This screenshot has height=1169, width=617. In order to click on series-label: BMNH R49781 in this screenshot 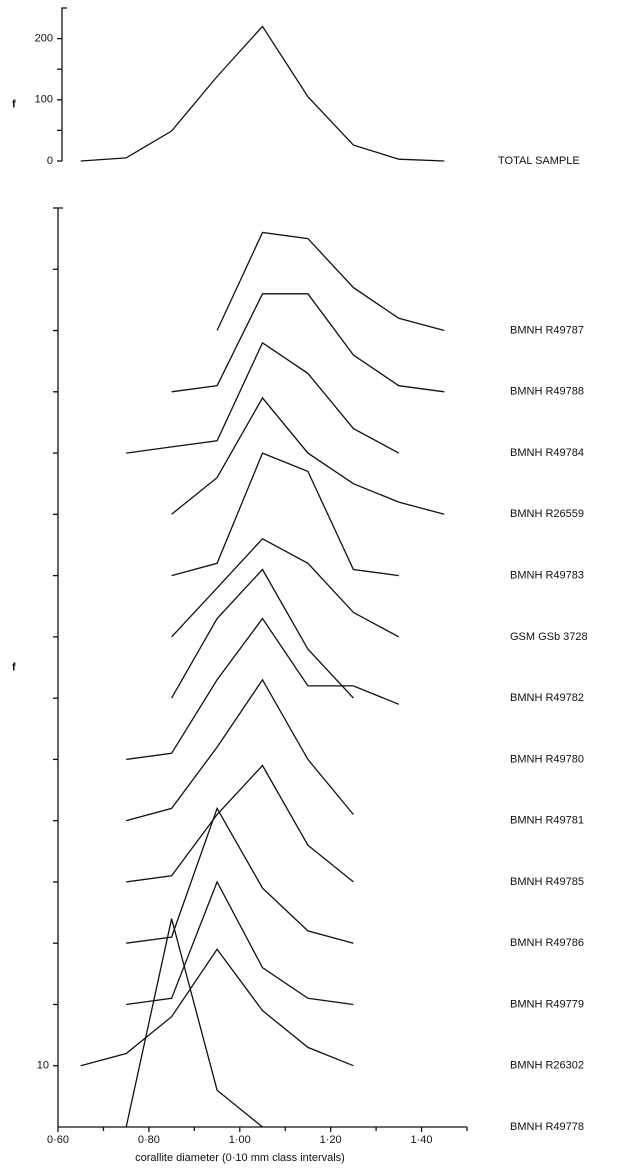, I will do `click(547, 821)`.